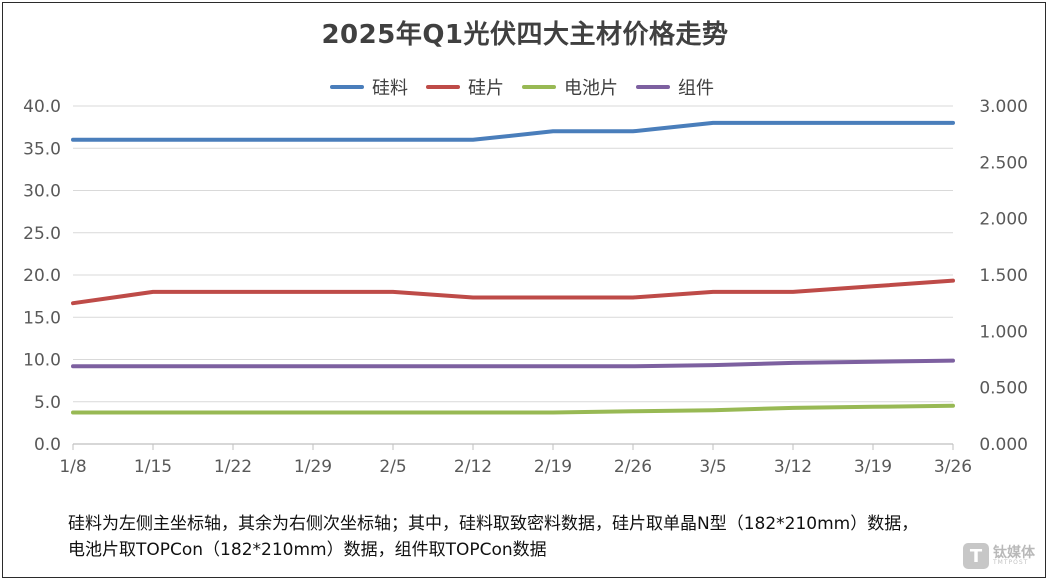 The width and height of the screenshot is (1050, 582). Describe the element at coordinates (473, 467) in the screenshot. I see `x-axis-tick-label: 2/12` at that location.